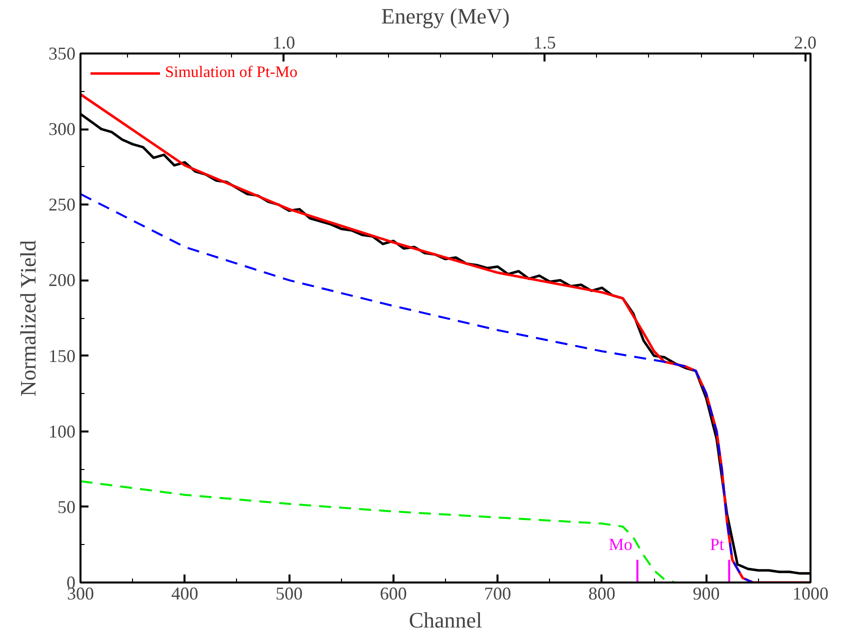  What do you see at coordinates (62, 356) in the screenshot?
I see `y-tick-label: 150` at bounding box center [62, 356].